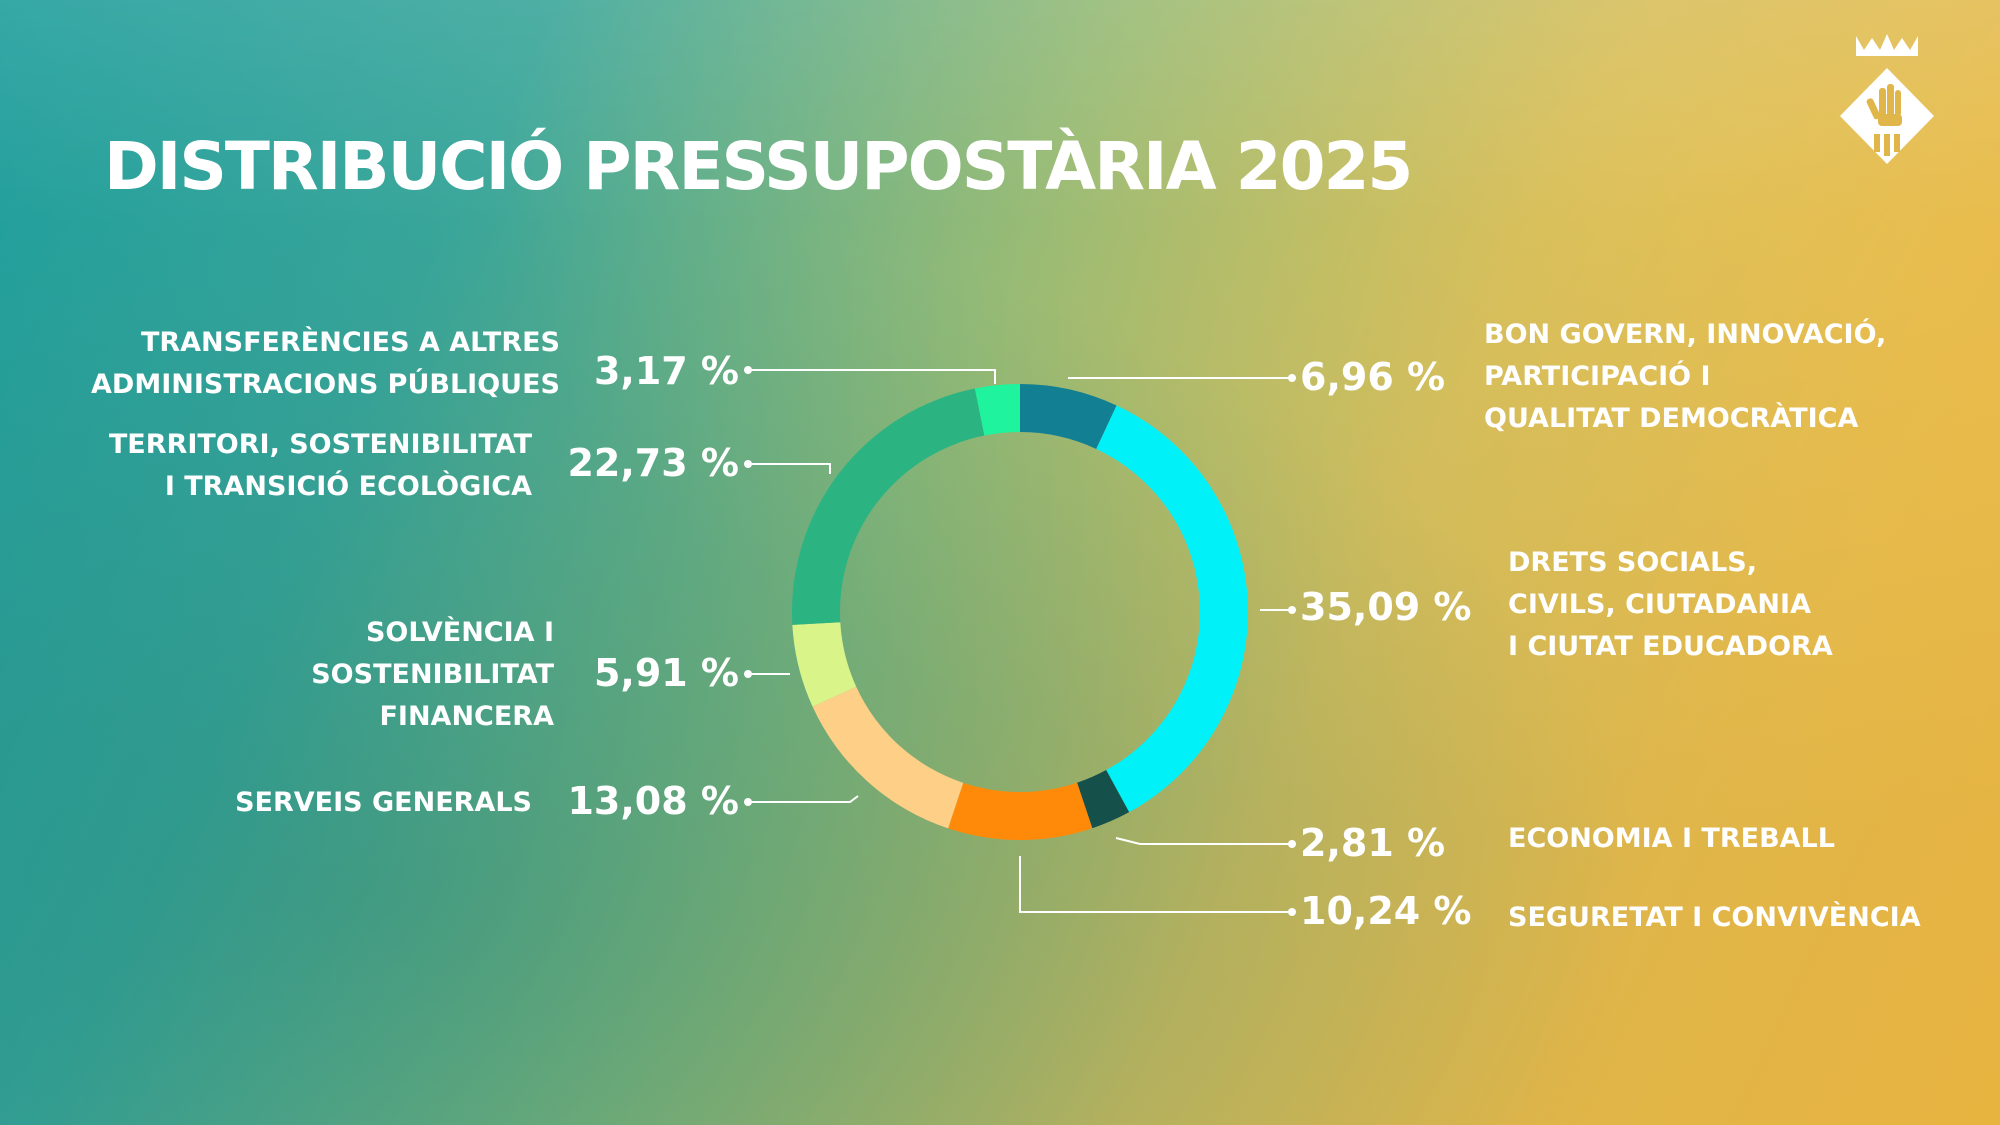 The image size is (2000, 1125). I want to click on category-label-seguretat: SEGURETAT I CONVIVÈNCIA, so click(1714, 917).